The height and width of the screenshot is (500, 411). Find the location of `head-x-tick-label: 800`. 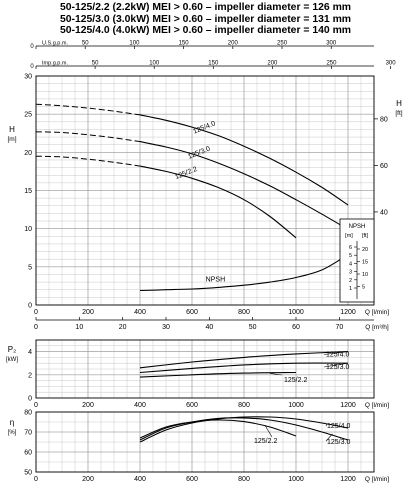

head-x-tick-label: 800 is located at coordinates (244, 312).